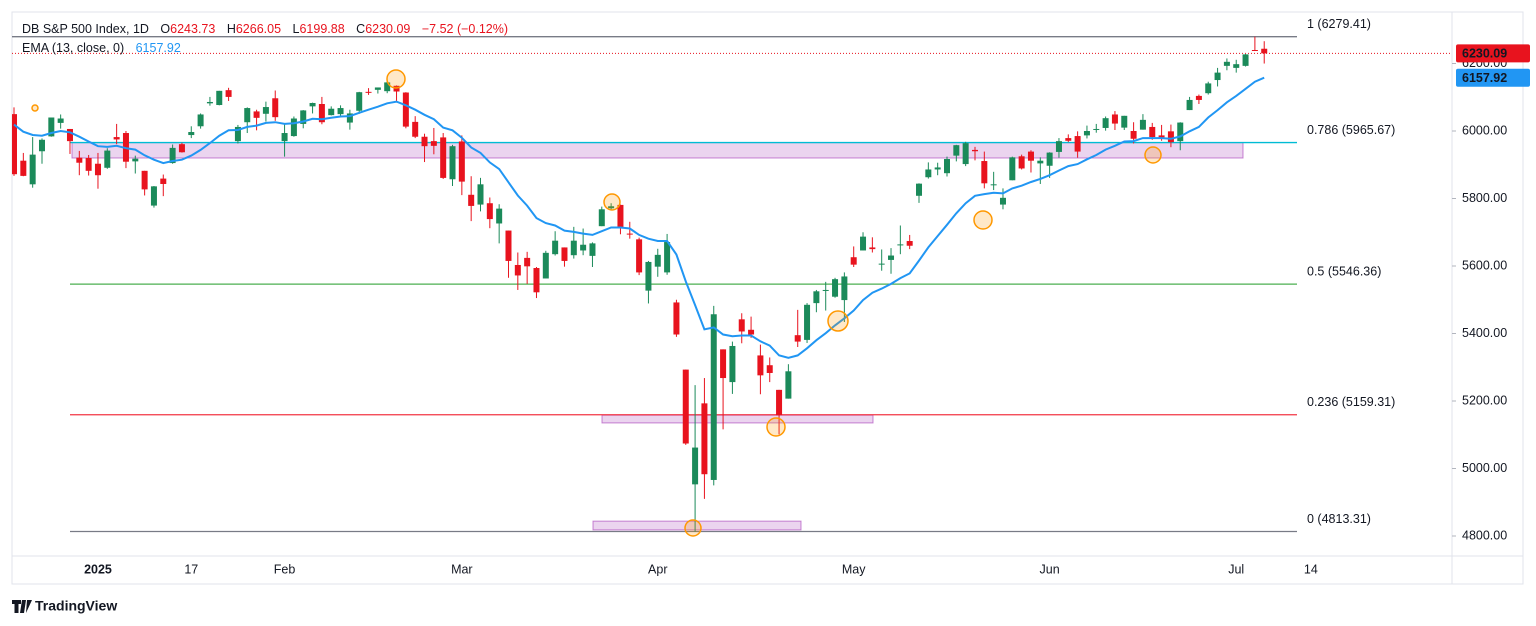  I want to click on x-tick-label: Jun, so click(1050, 569).